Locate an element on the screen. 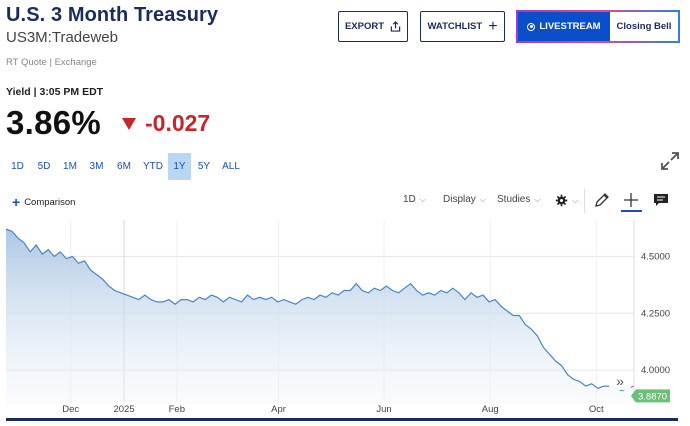  pencil-icon is located at coordinates (602, 200).